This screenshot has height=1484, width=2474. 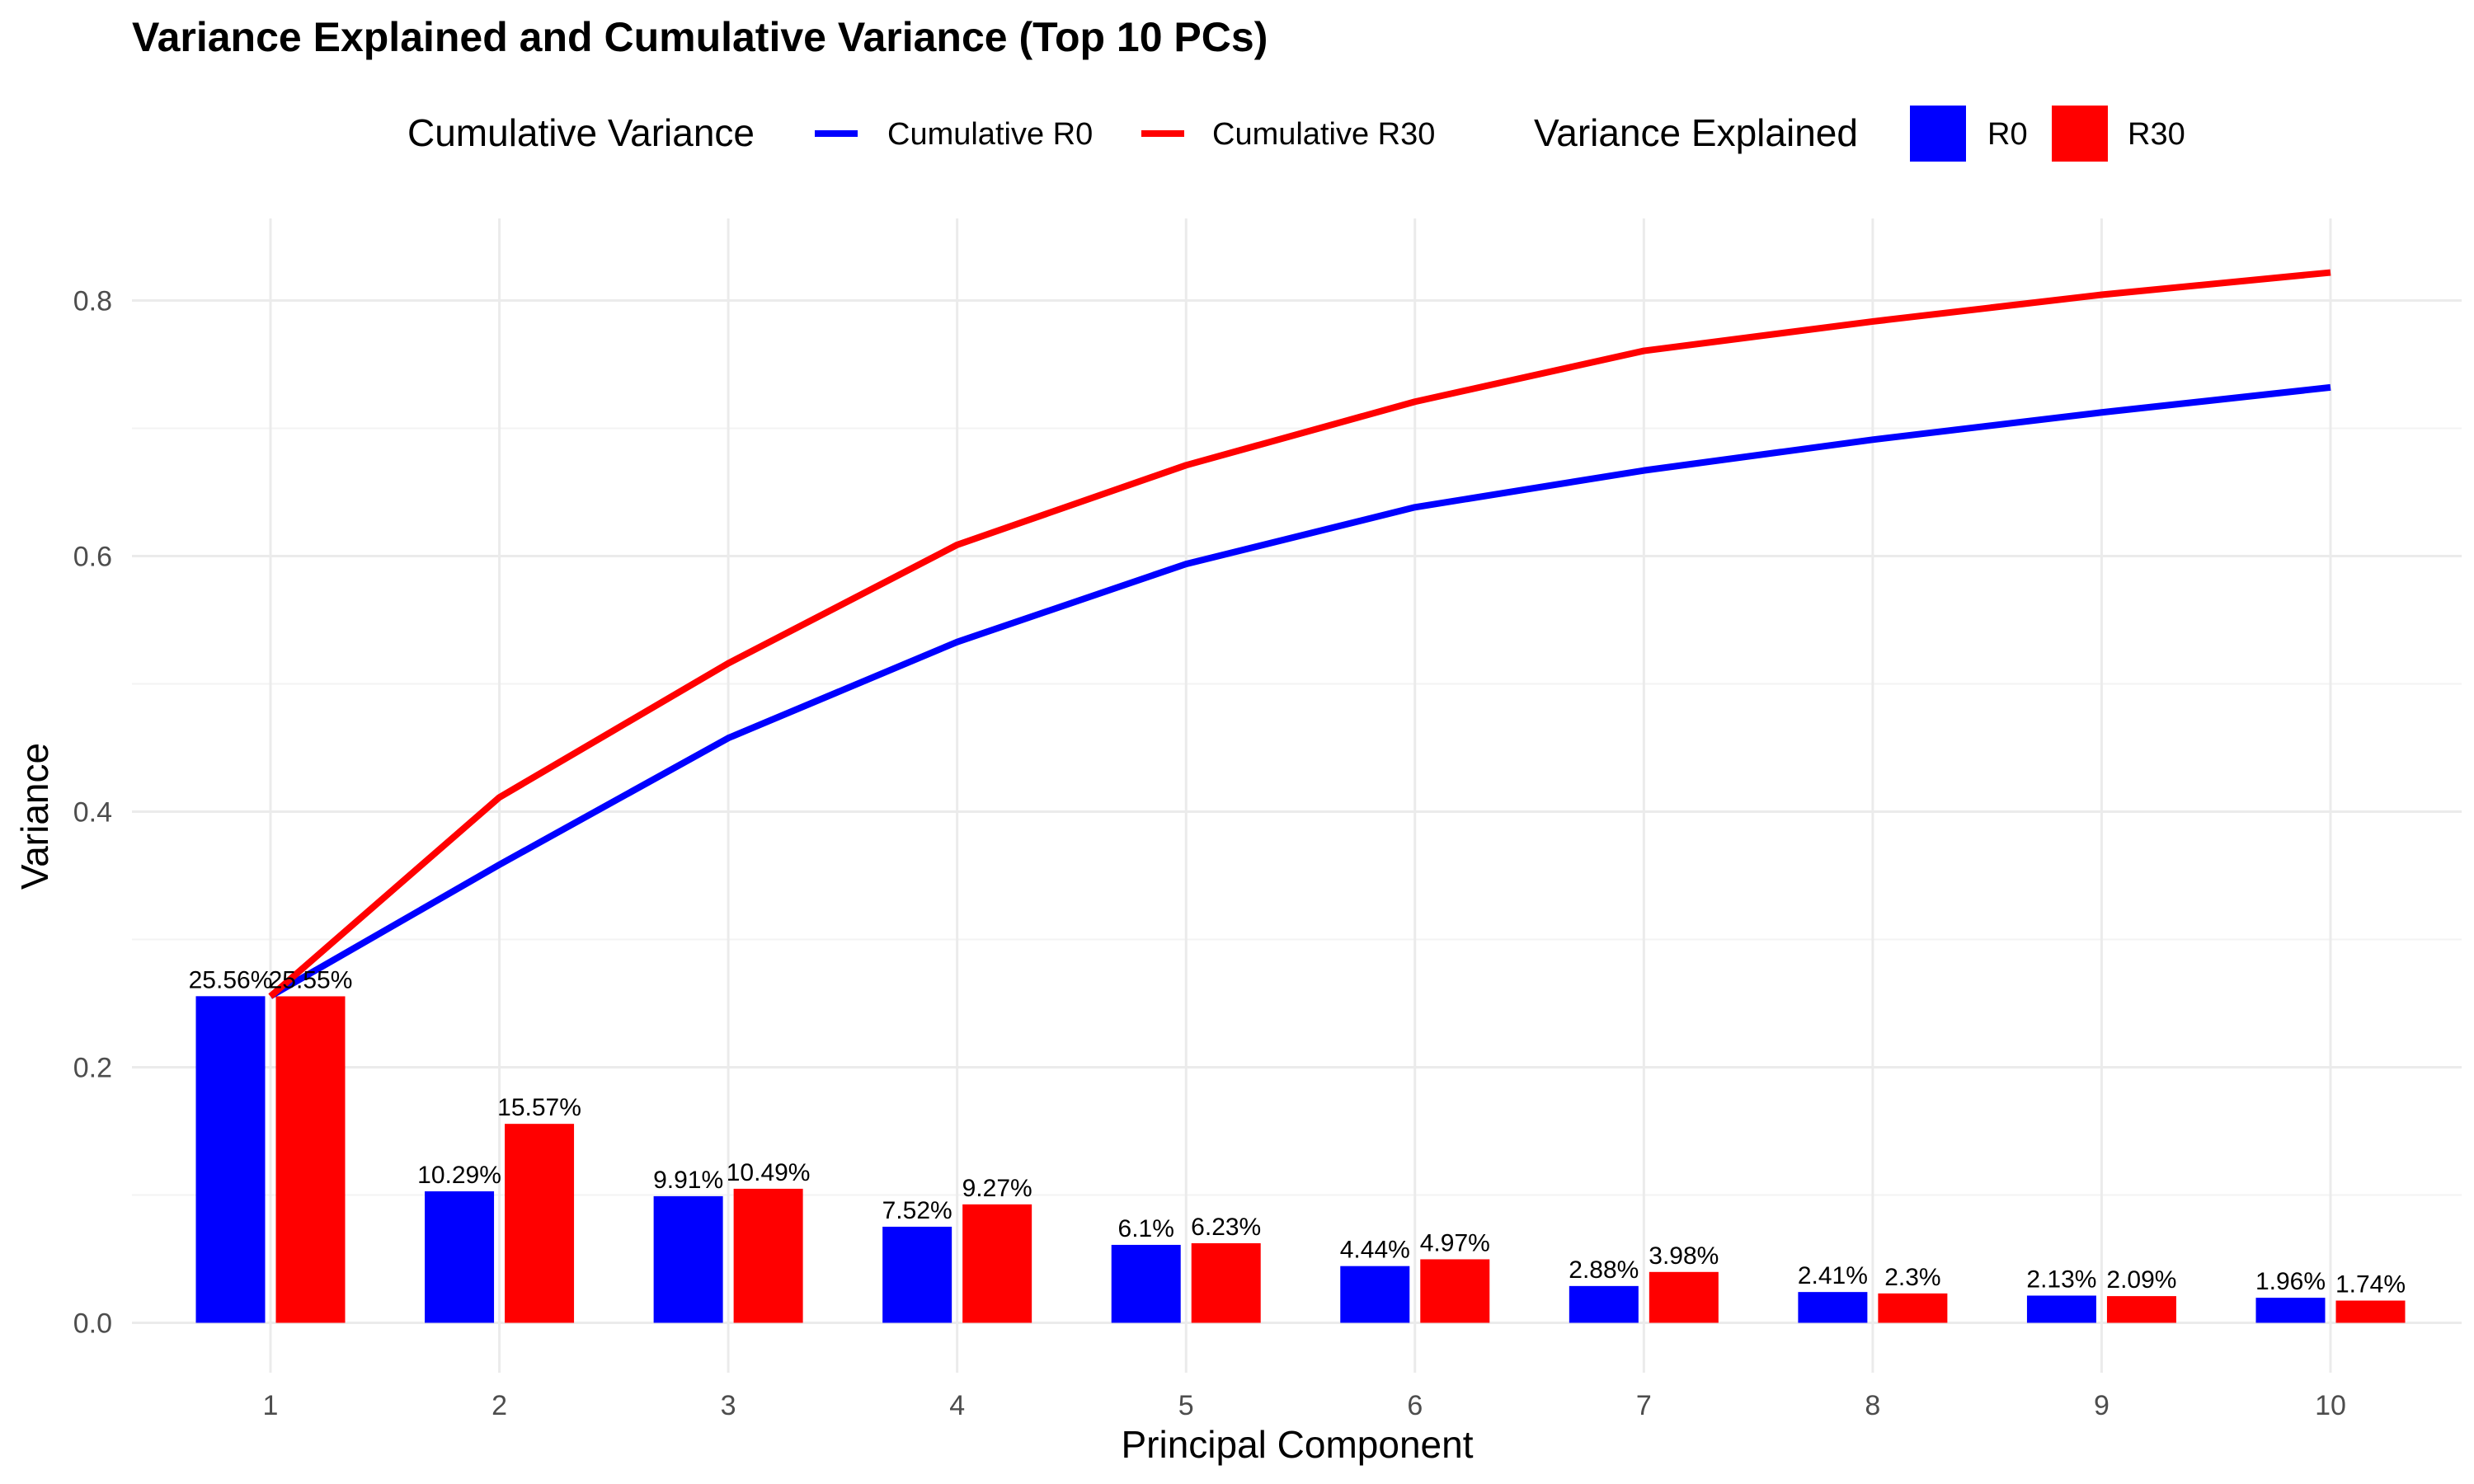 I want to click on x-axis-title: Principal Component, so click(x=1297, y=1444).